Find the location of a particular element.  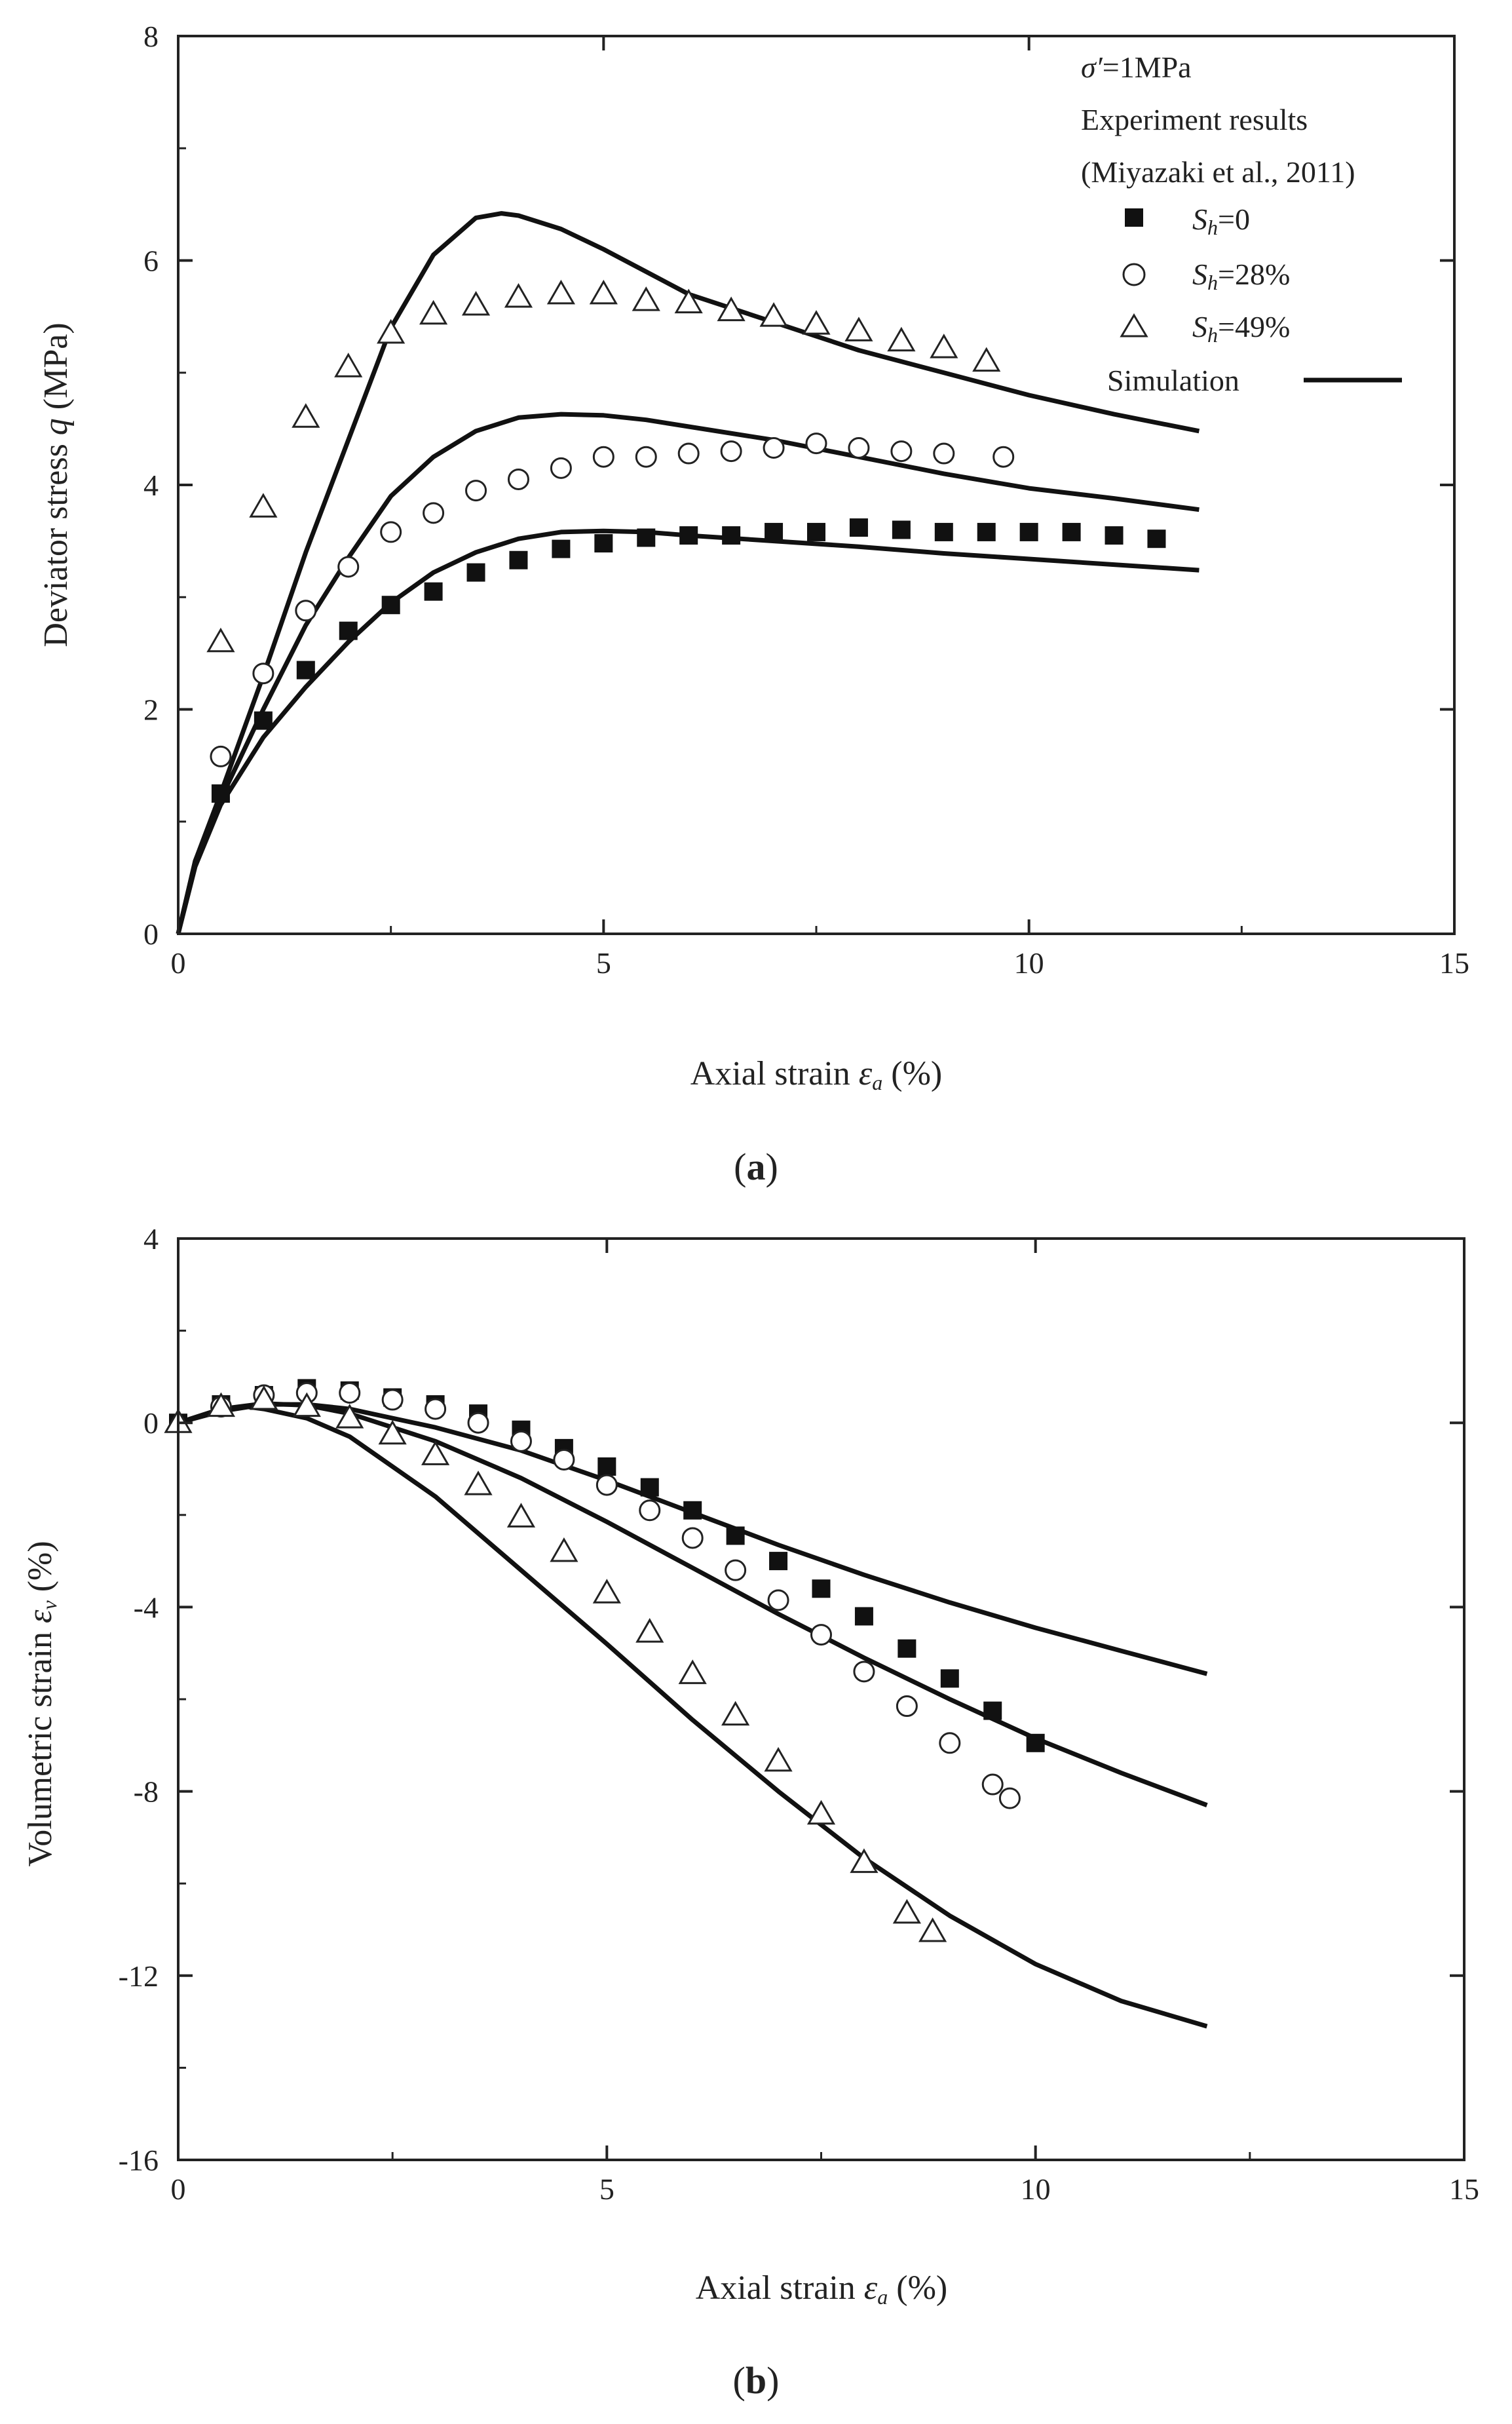

panel-a-y-tick-label: 4 is located at coordinates (151, 485).